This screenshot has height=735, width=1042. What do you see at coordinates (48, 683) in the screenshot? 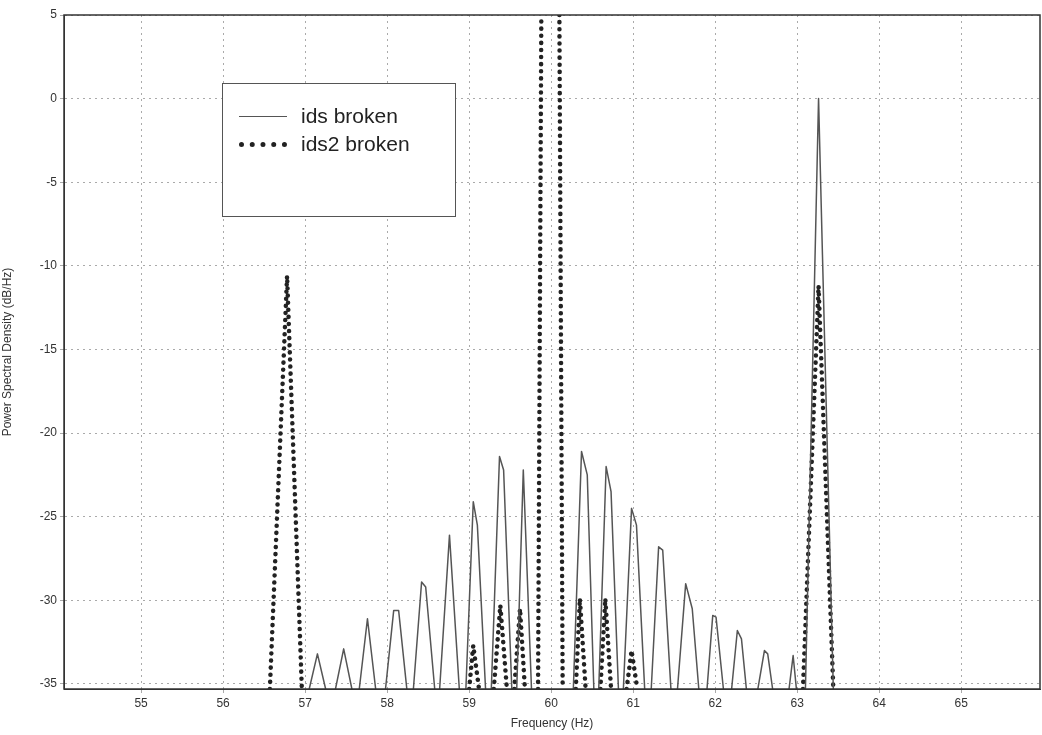
I see `y-tick-label: -35` at bounding box center [48, 683].